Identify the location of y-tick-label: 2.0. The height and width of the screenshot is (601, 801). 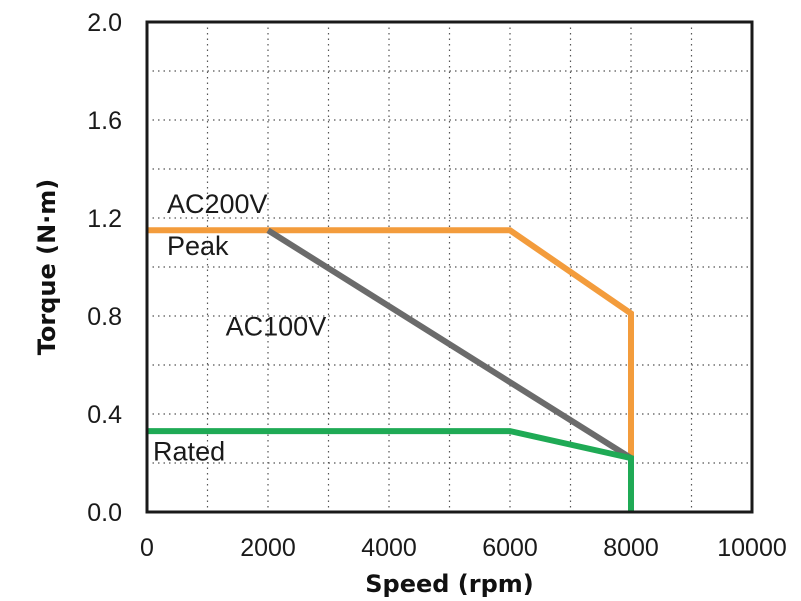
(104, 23).